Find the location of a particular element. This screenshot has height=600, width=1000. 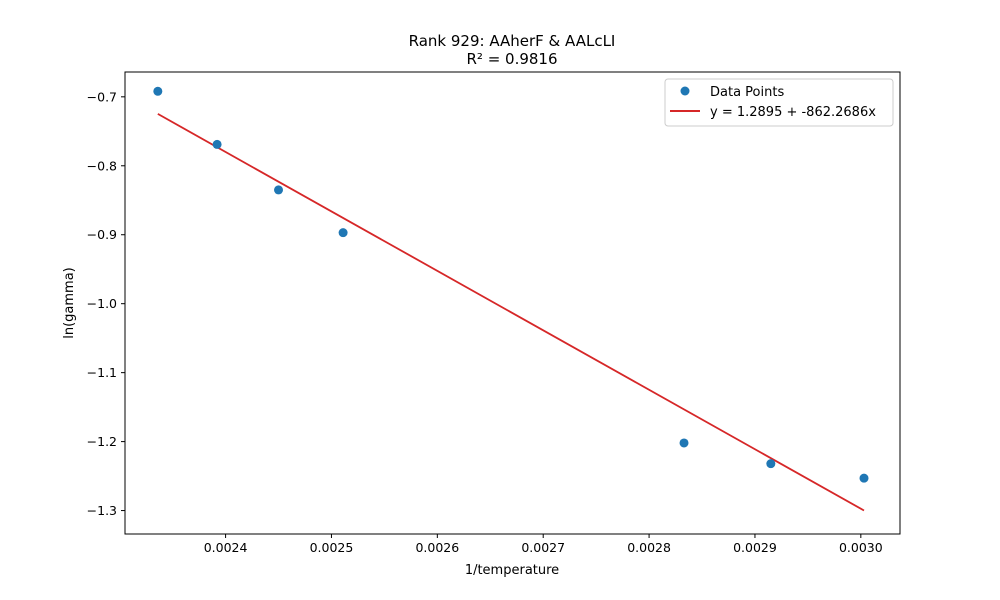

legend-box is located at coordinates (779, 102).